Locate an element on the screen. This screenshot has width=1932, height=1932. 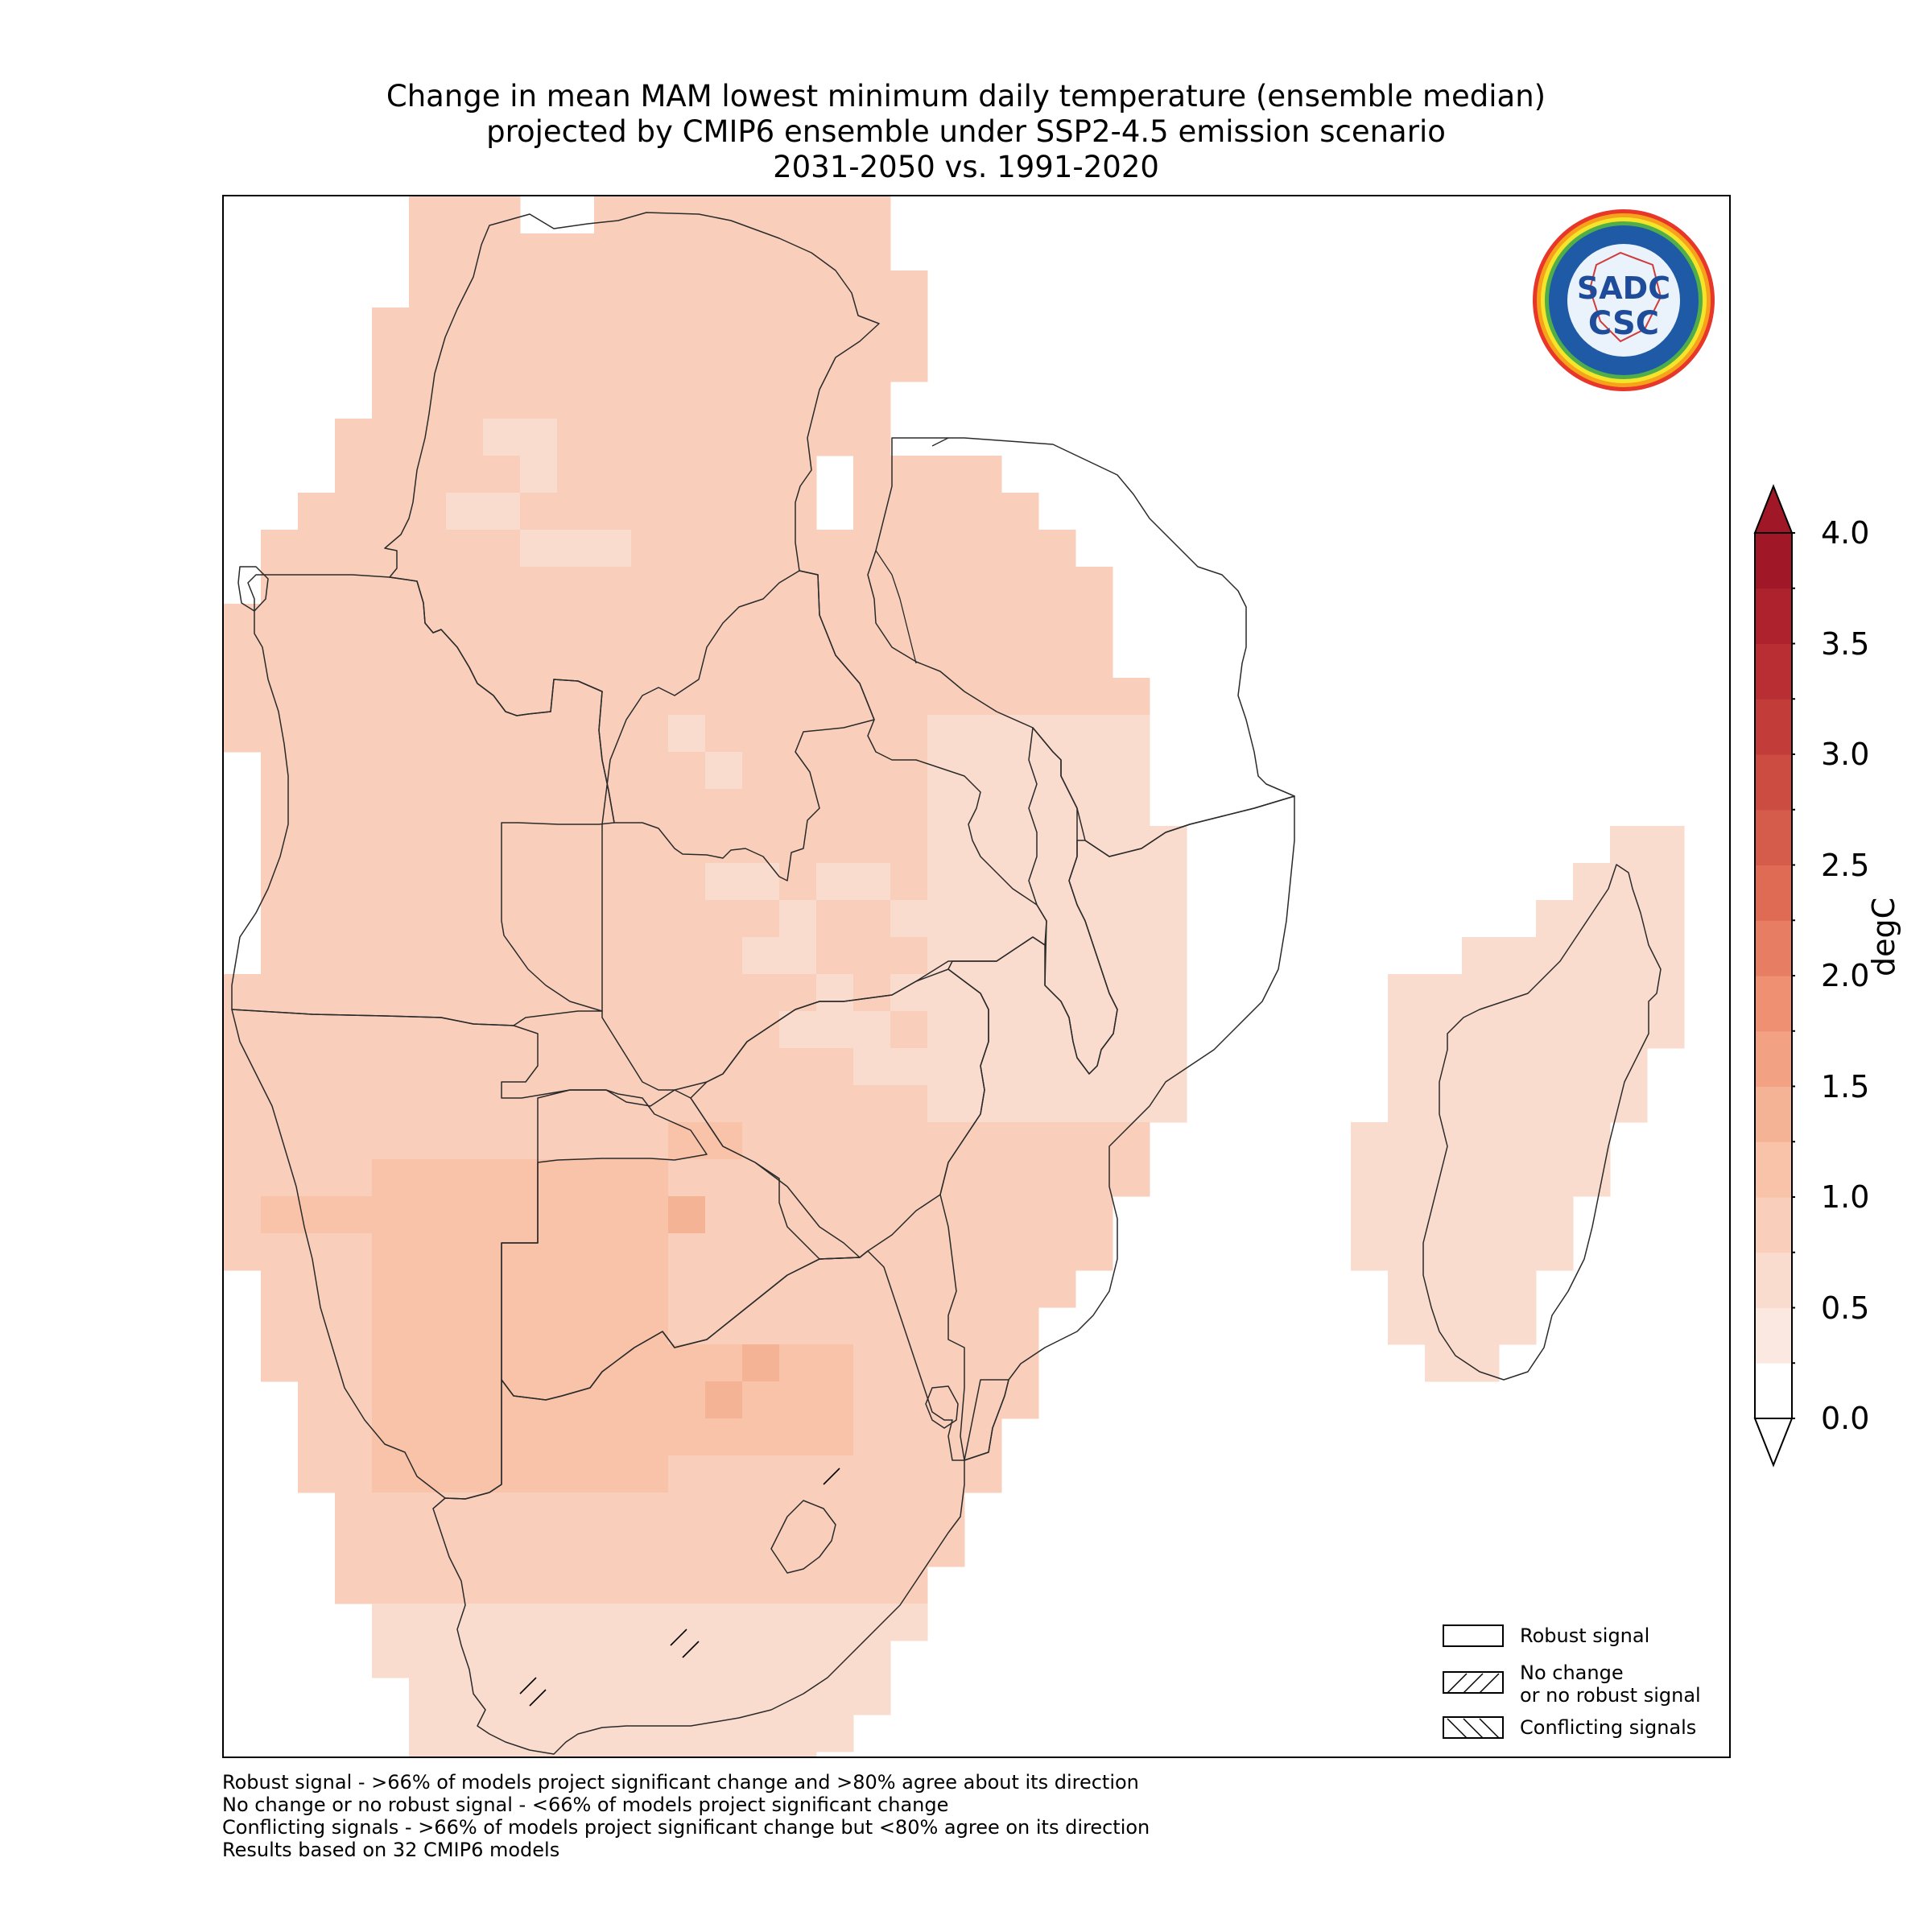
border-madagascar is located at coordinates (1542, 1122).